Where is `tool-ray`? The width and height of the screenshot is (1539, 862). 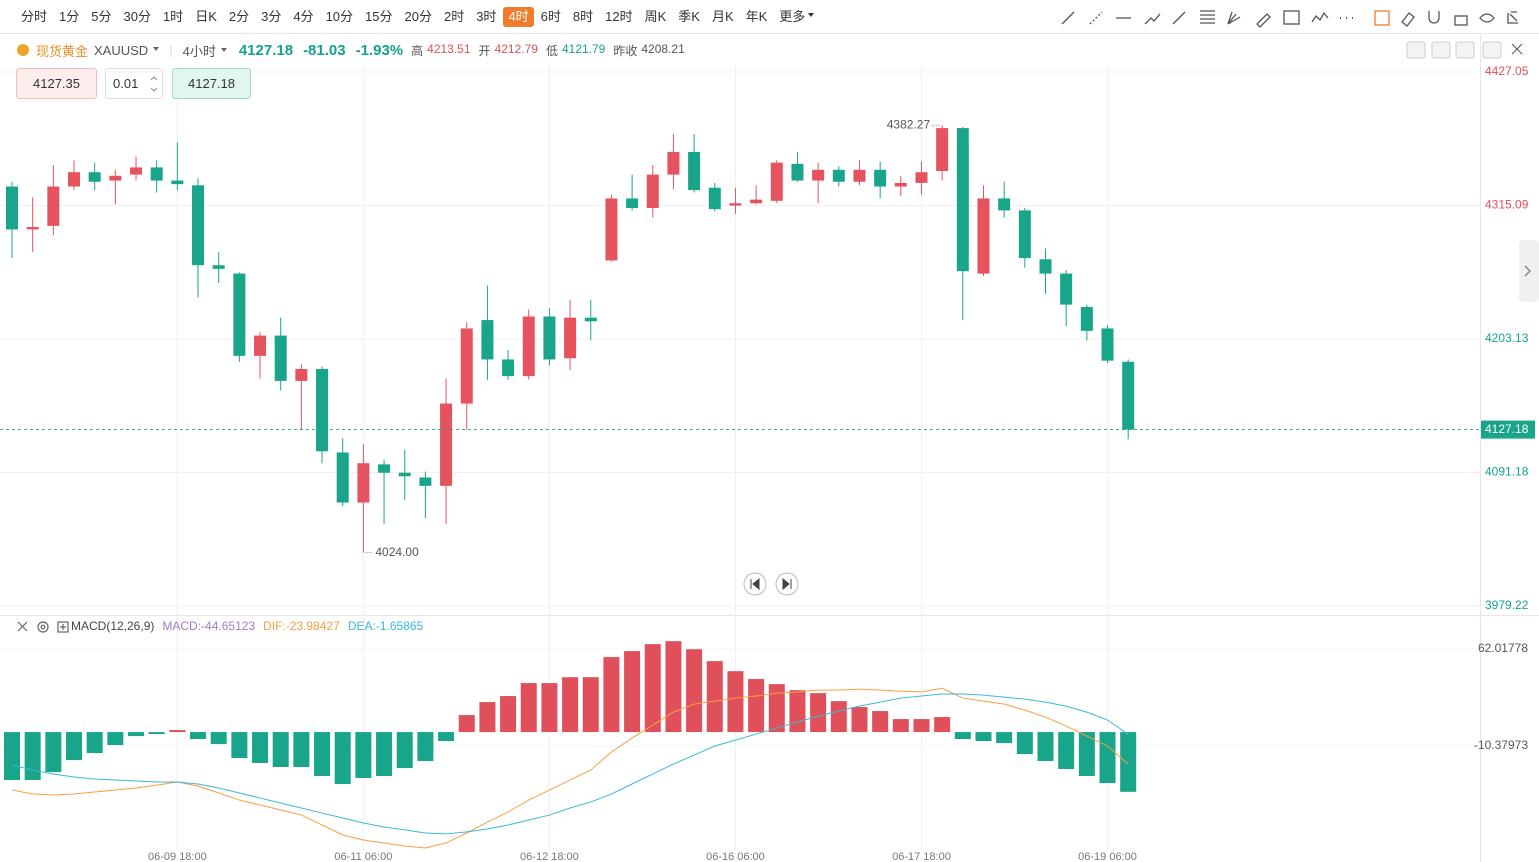
tool-ray is located at coordinates (1068, 18).